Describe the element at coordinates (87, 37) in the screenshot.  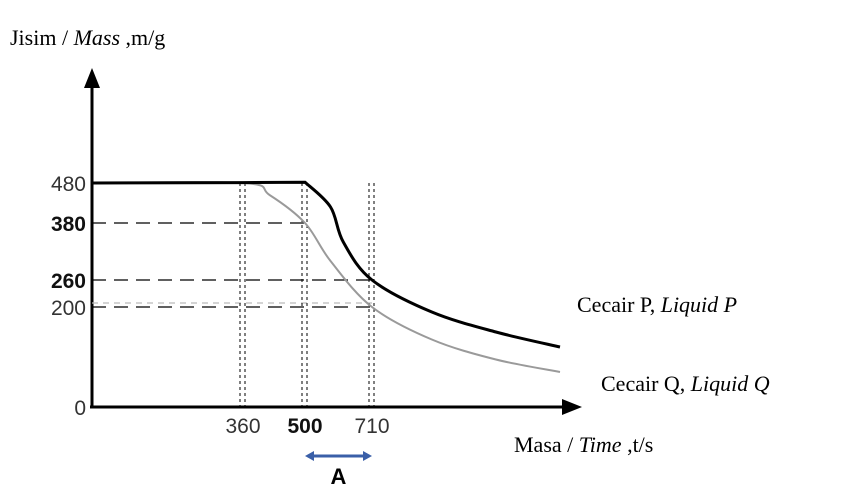
I see `y-axis-label: Jisim / Mass ,m/g` at that location.